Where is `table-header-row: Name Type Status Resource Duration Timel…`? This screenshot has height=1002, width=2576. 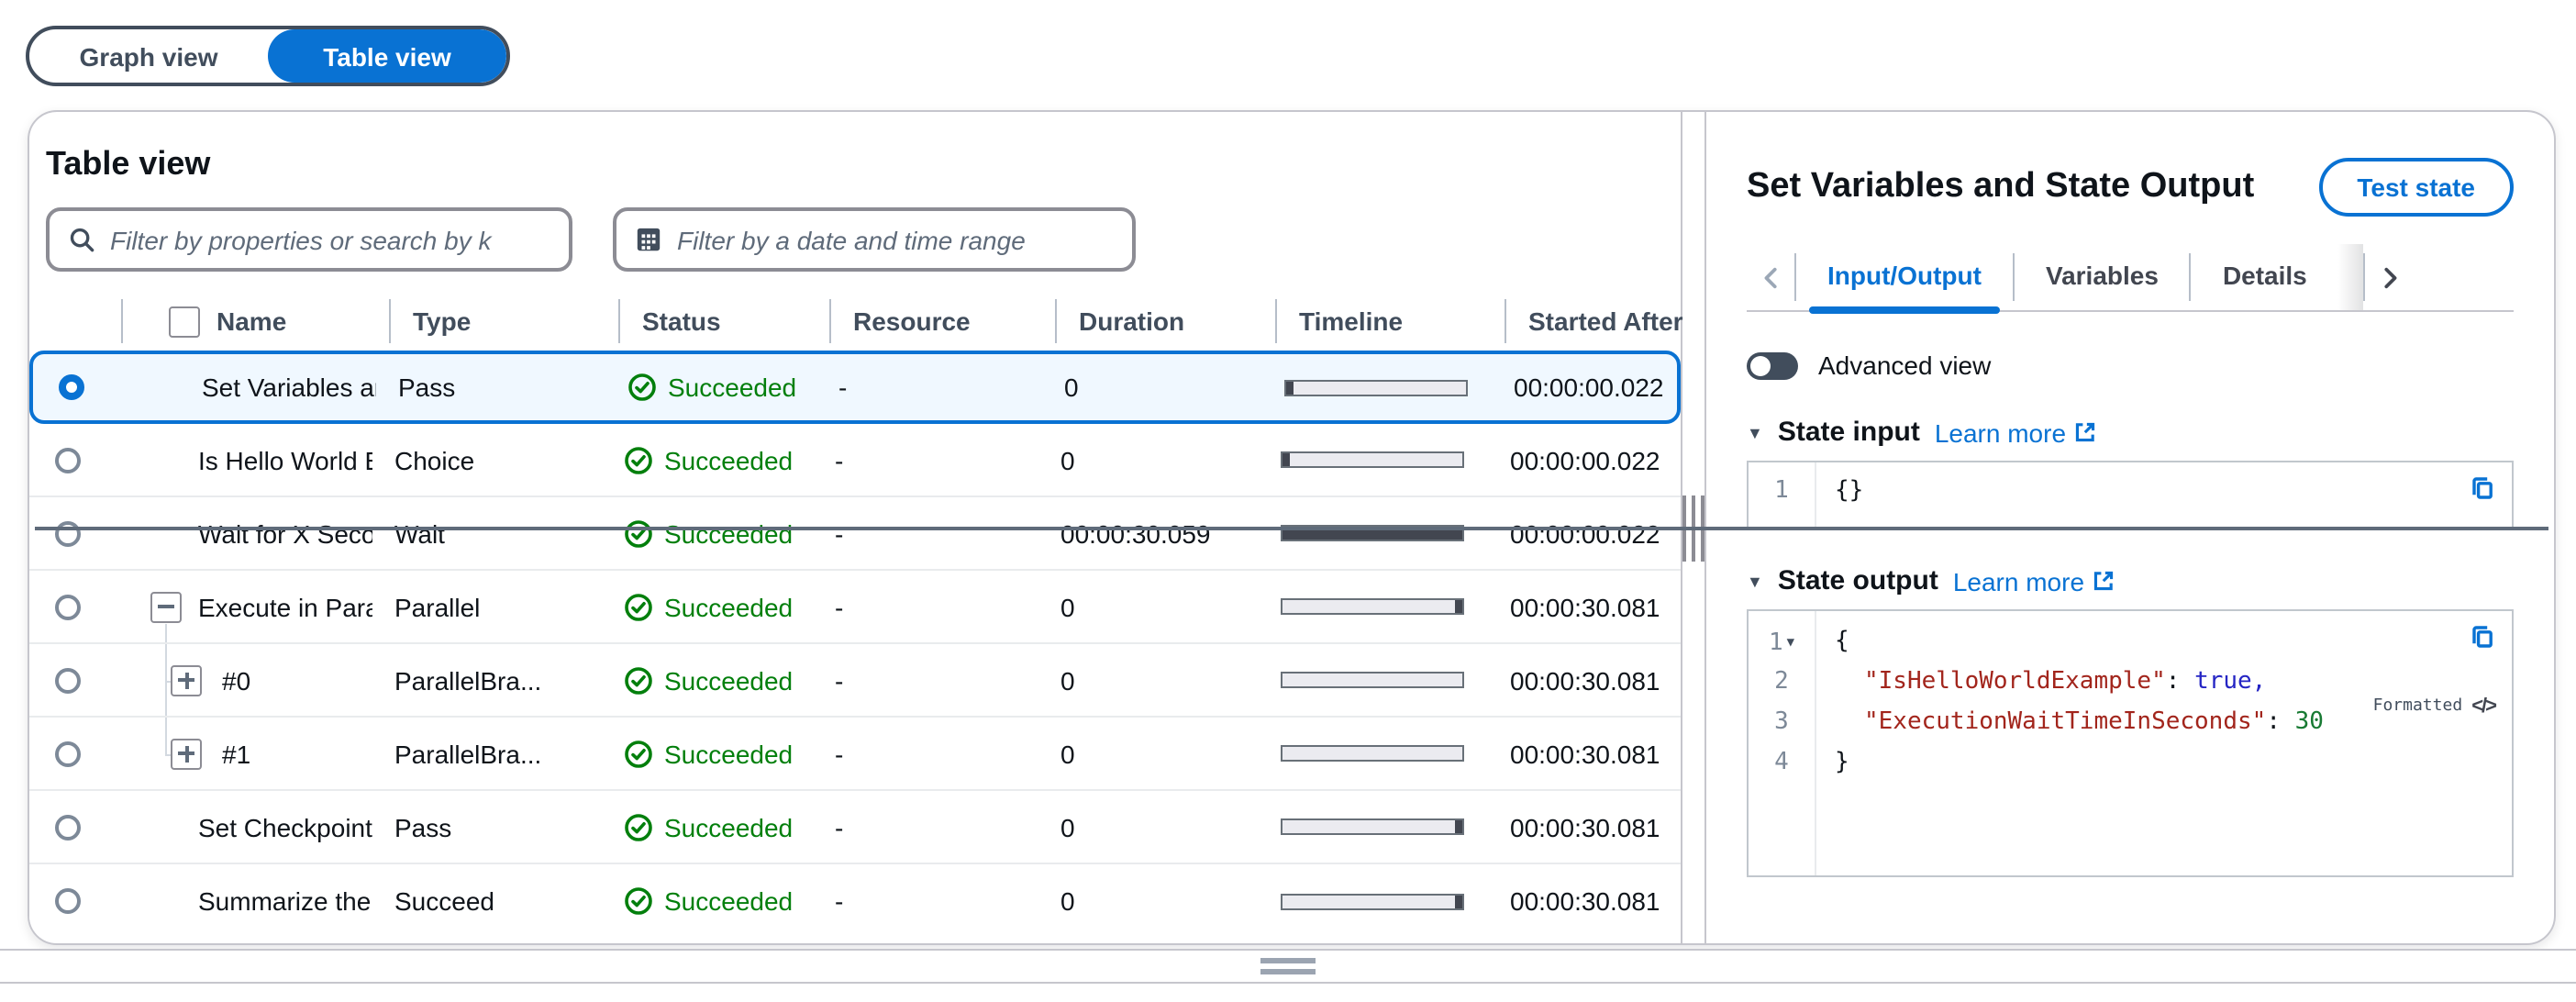 table-header-row: Name Type Status Resource Duration Timel… is located at coordinates (864, 321).